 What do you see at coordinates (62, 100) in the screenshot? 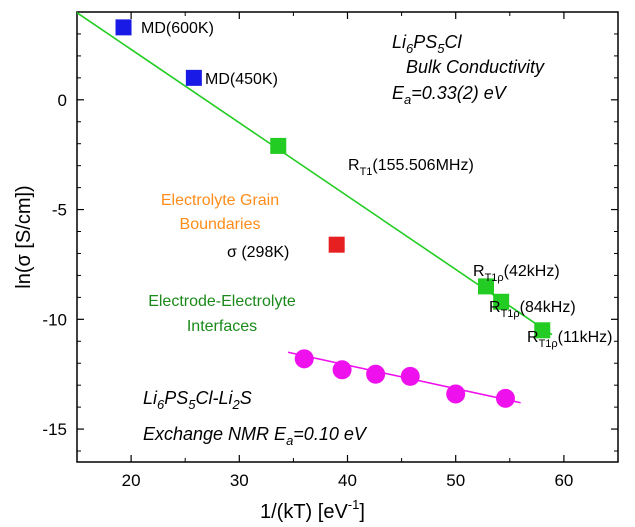
I see `y-tick-label: 0` at bounding box center [62, 100].